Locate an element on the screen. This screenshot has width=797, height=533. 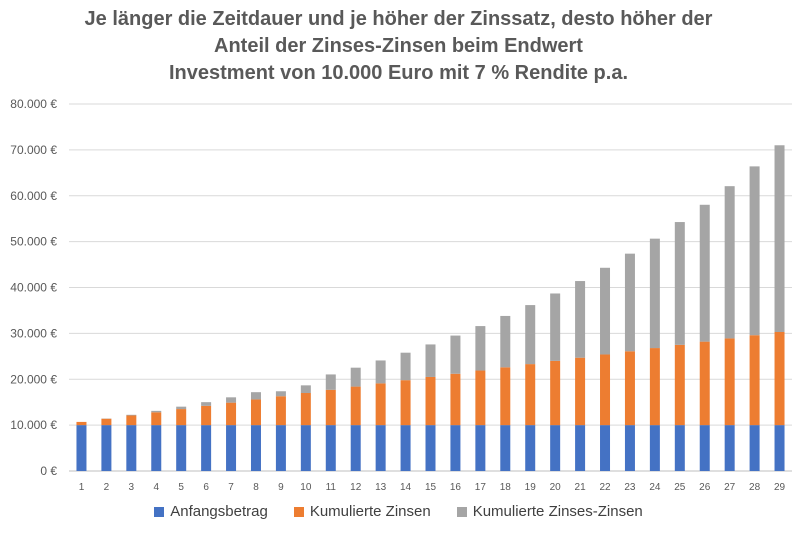
x-tick-label: 19 is located at coordinates (531, 487).